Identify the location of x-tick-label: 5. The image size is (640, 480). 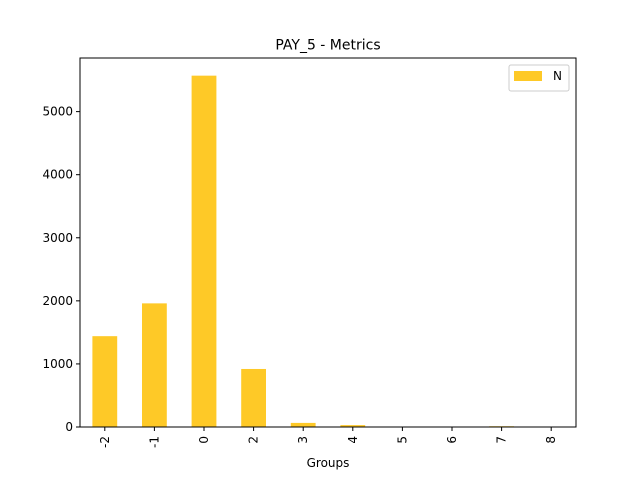
(402, 440).